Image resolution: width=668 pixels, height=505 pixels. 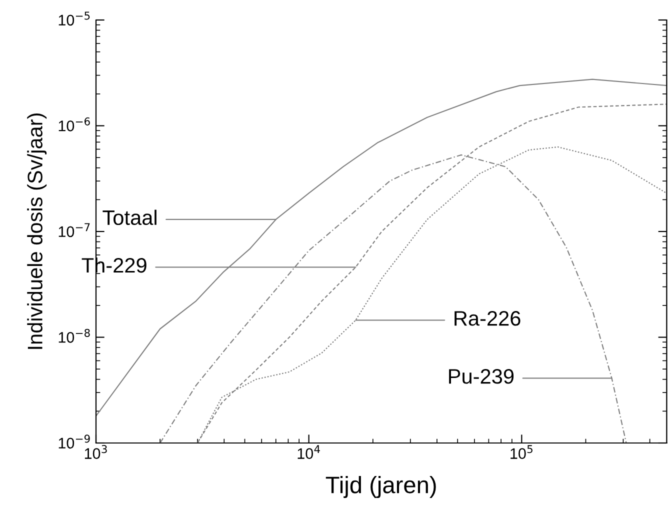 What do you see at coordinates (37, 231) in the screenshot?
I see `y-axis-title: Individuele dosis (Sv/jaar)` at bounding box center [37, 231].